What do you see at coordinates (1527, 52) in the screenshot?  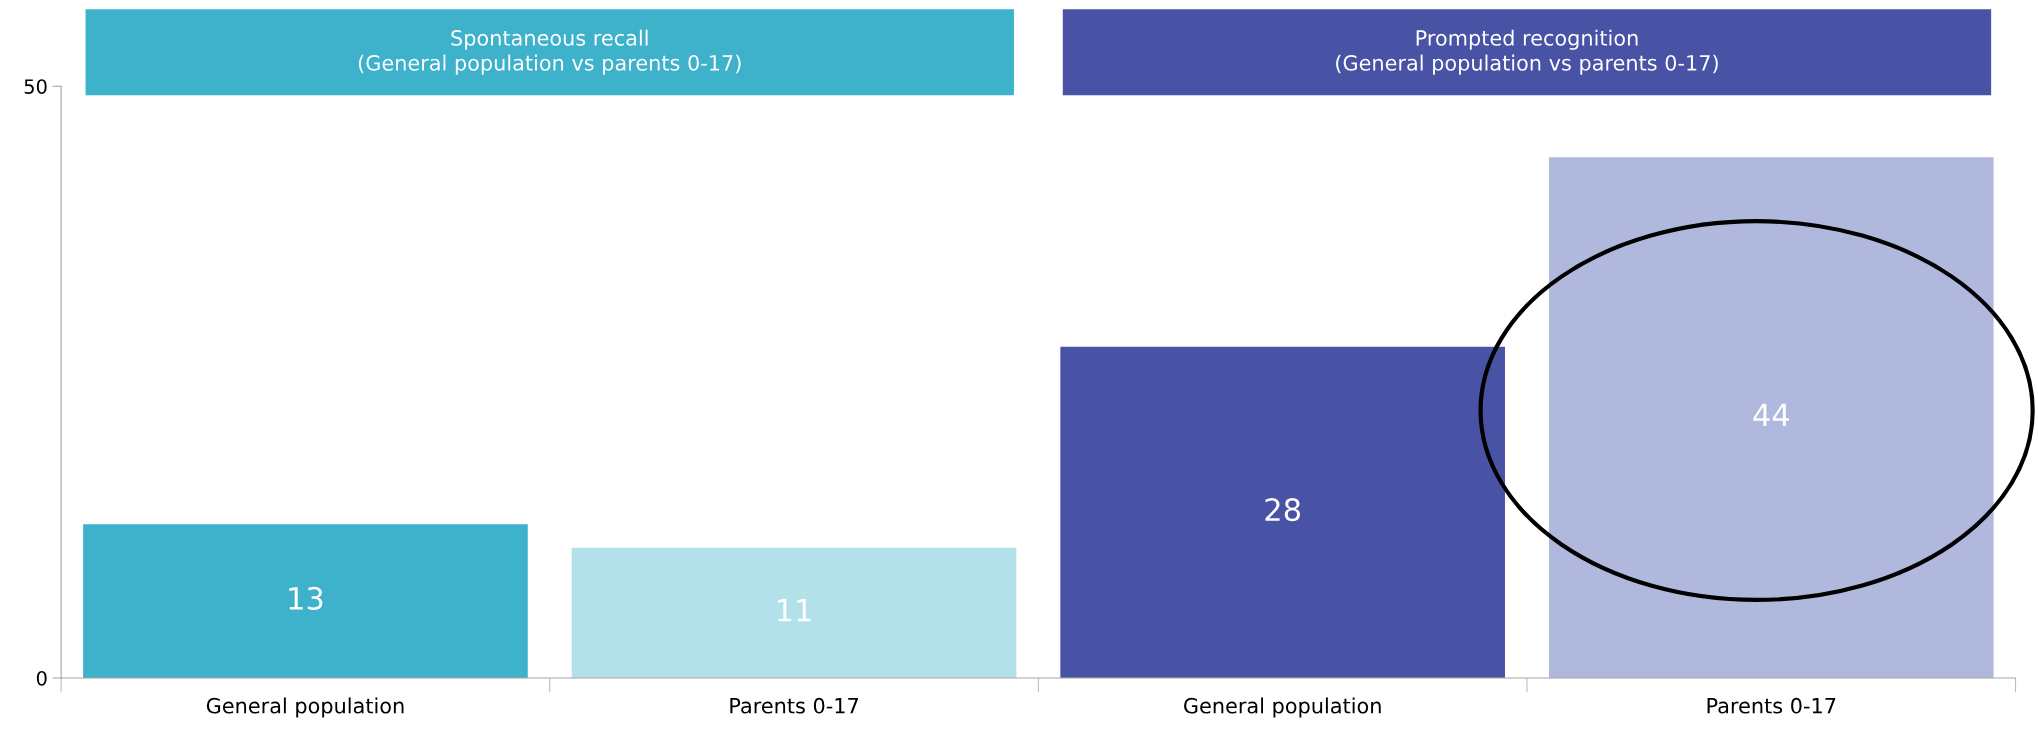 I see `text: Prompted recognition (General population vs parents 0-17)` at bounding box center [1527, 52].